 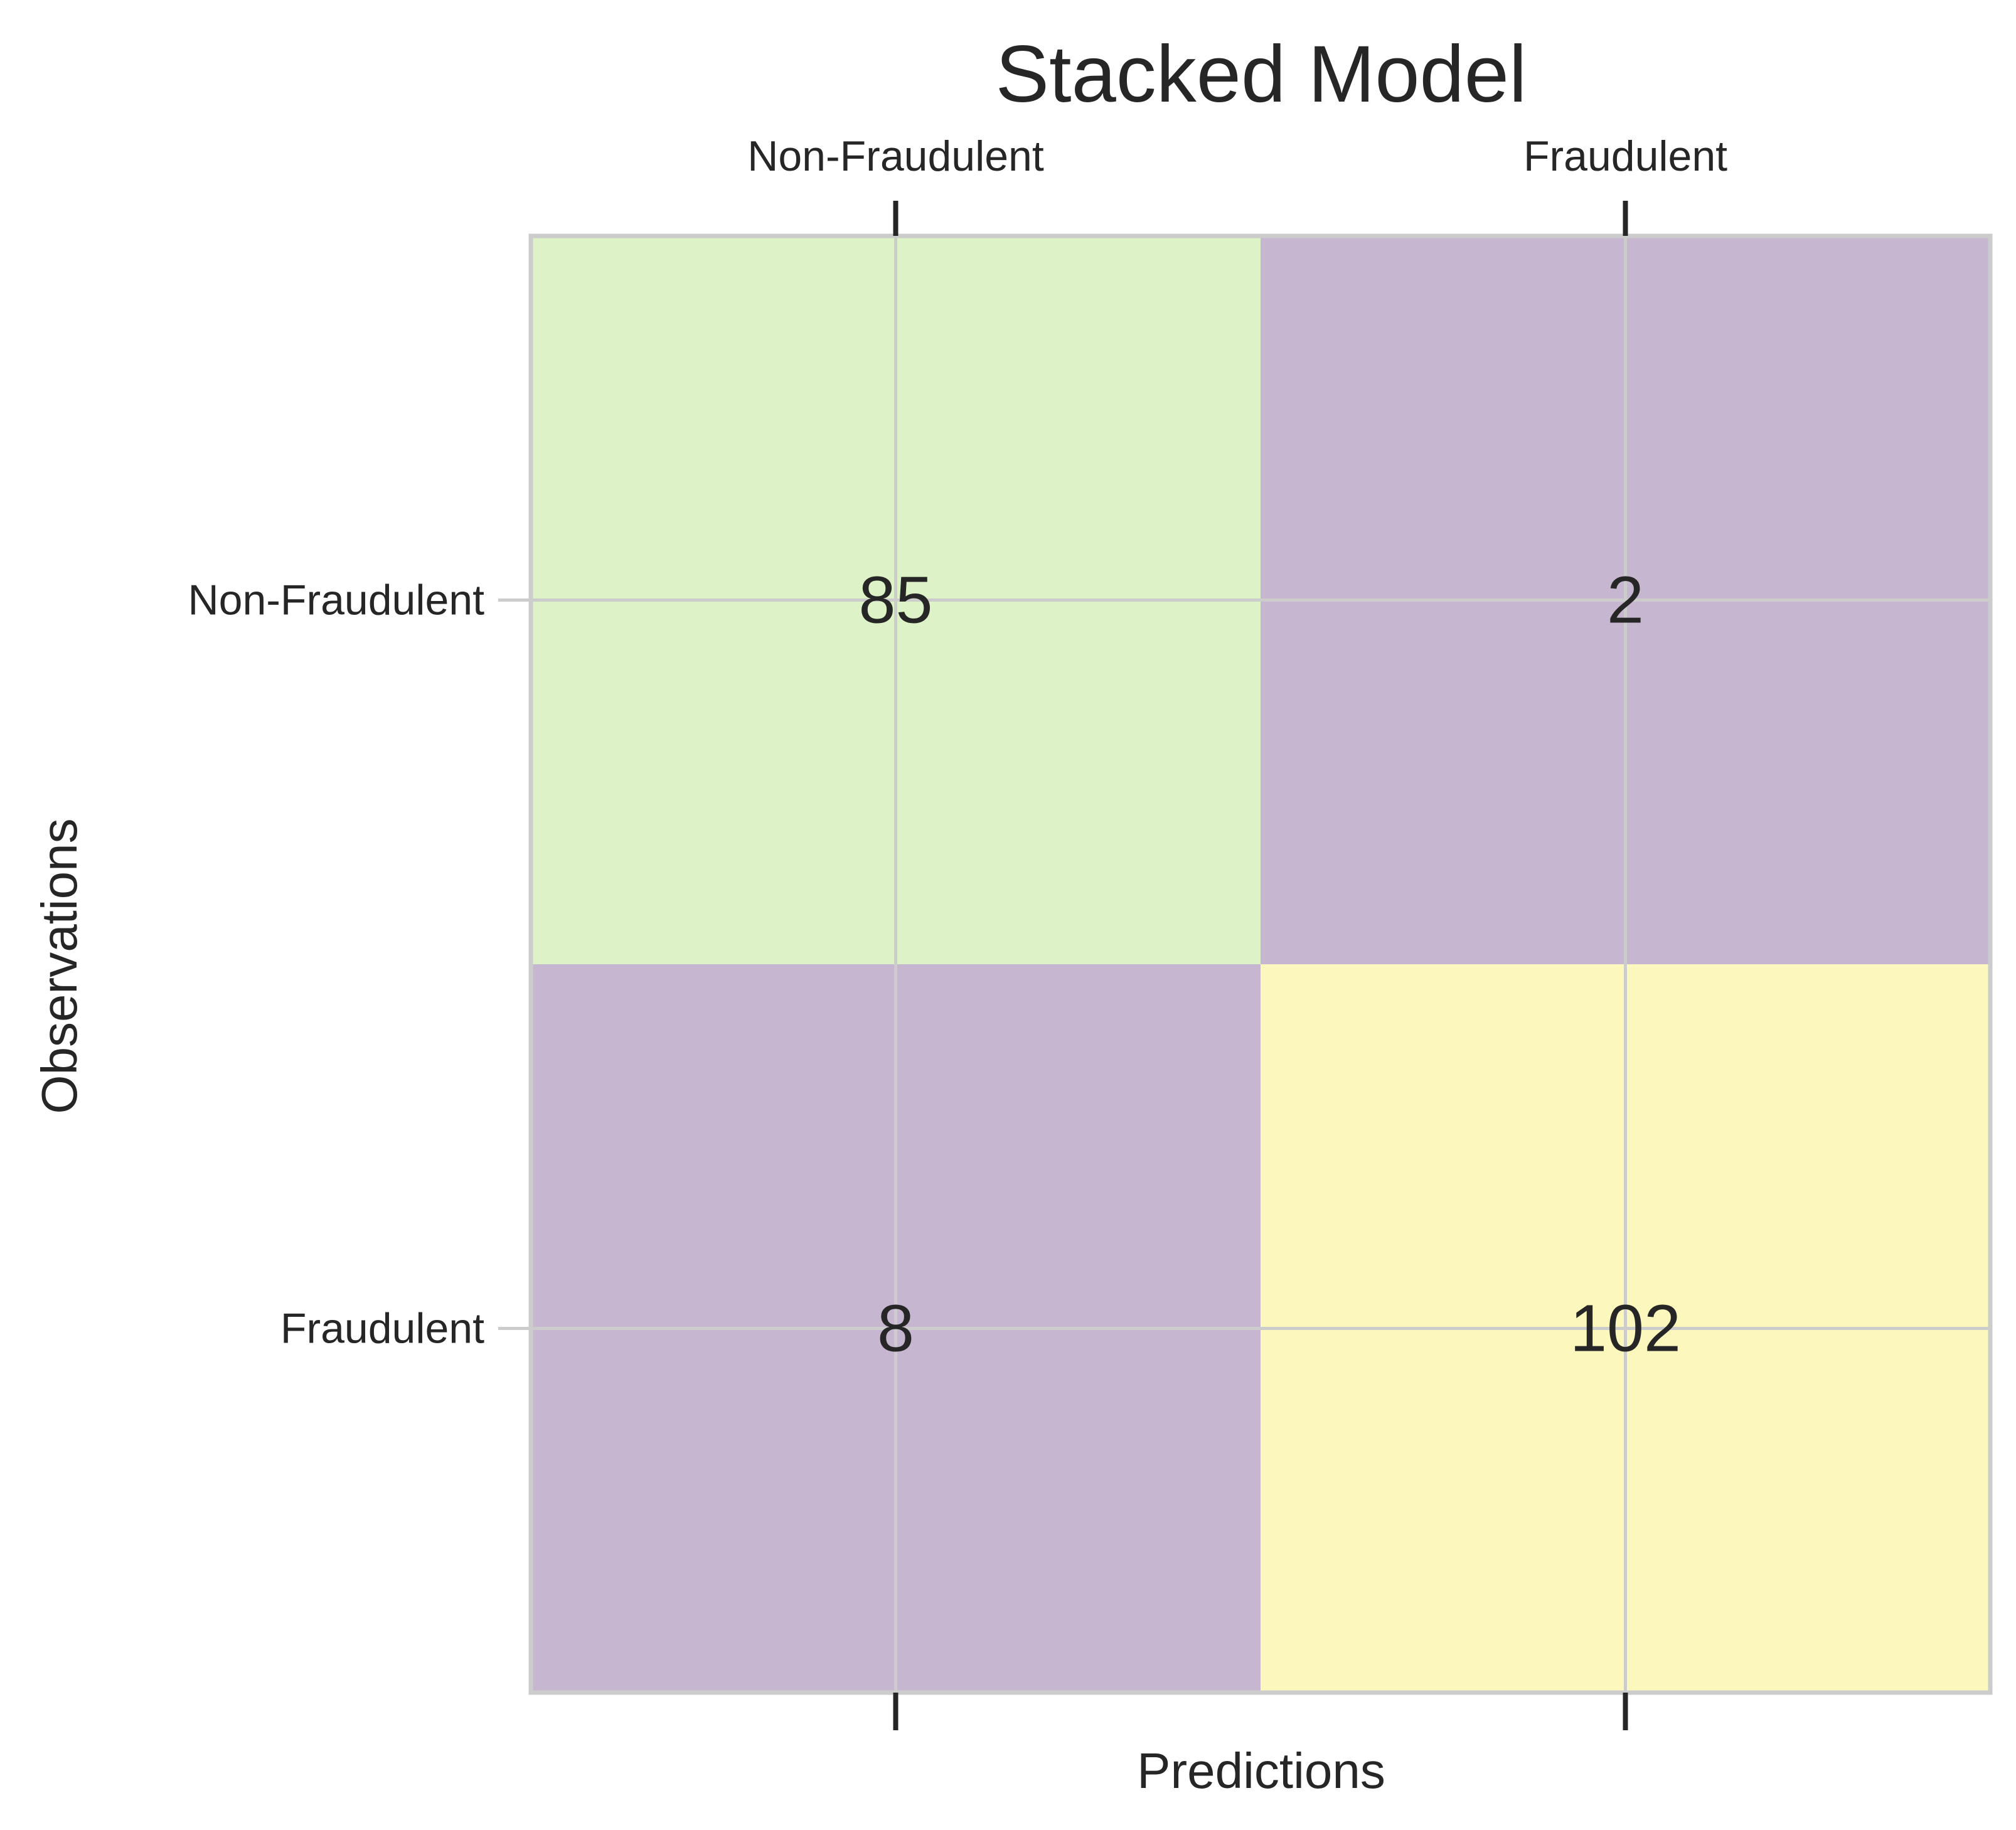 I want to click on x-tick-label: Non-Fraudulent, so click(x=895, y=156).